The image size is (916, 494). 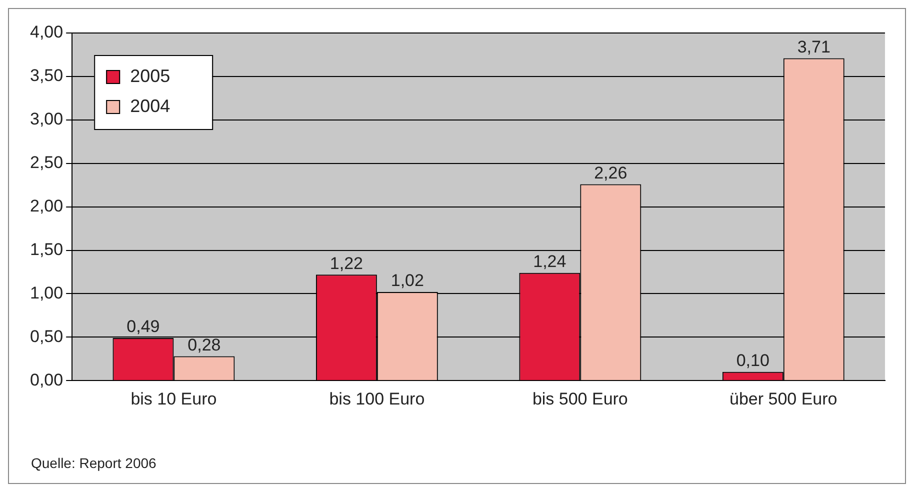 What do you see at coordinates (47, 119) in the screenshot?
I see `y-tick-label: 3,00` at bounding box center [47, 119].